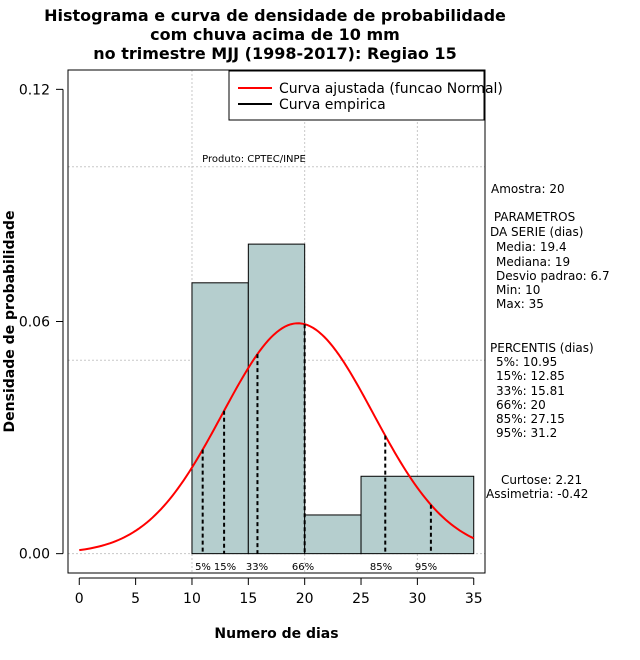 This screenshot has height=660, width=640. Describe the element at coordinates (527, 362) in the screenshot. I see `percentile-5: 5%: 10.95` at that location.